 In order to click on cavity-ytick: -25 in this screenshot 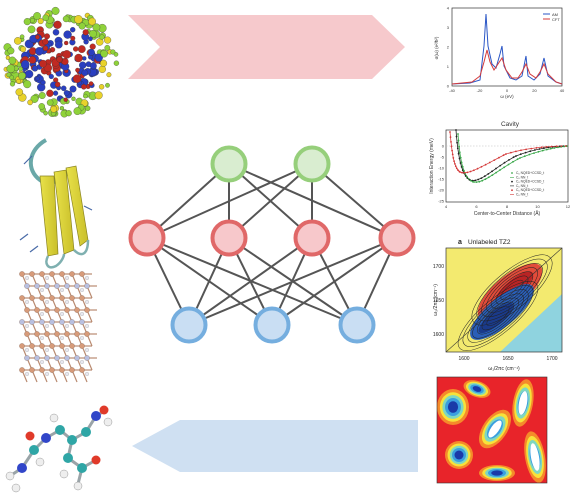, I will do `click(441, 201)`.